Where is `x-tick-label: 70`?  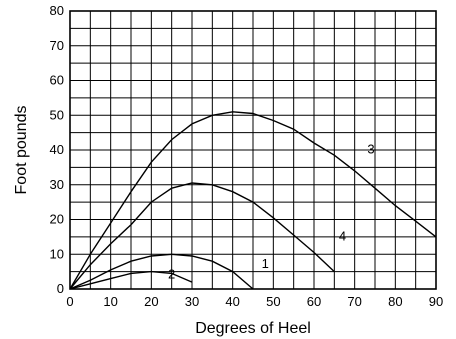 x-tick-label: 70 is located at coordinates (354, 301).